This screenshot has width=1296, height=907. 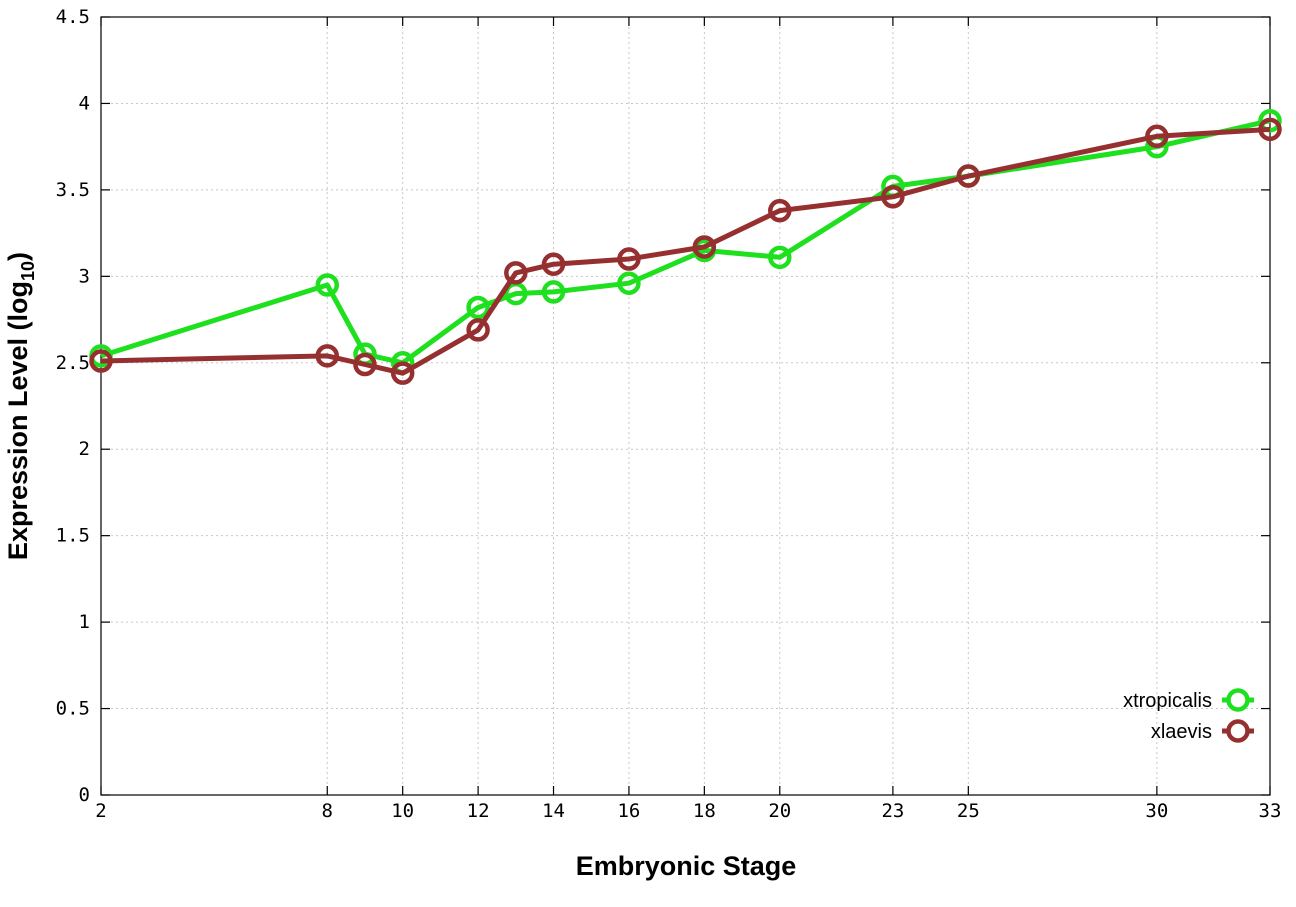 I want to click on x-axis-title: Embryonic Stage, so click(x=686, y=866).